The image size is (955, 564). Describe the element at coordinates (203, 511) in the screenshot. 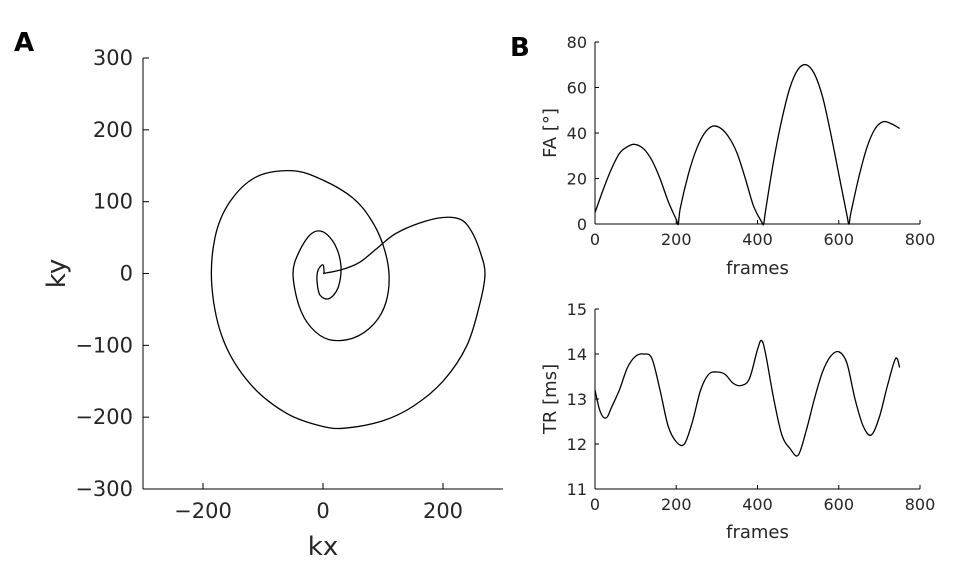

I see `x-tick-label: −200` at that location.